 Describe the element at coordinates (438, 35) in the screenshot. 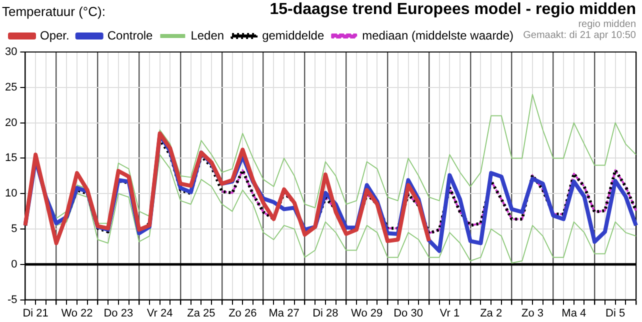

I see `legend-label: mediaan (middelste waarde)` at that location.